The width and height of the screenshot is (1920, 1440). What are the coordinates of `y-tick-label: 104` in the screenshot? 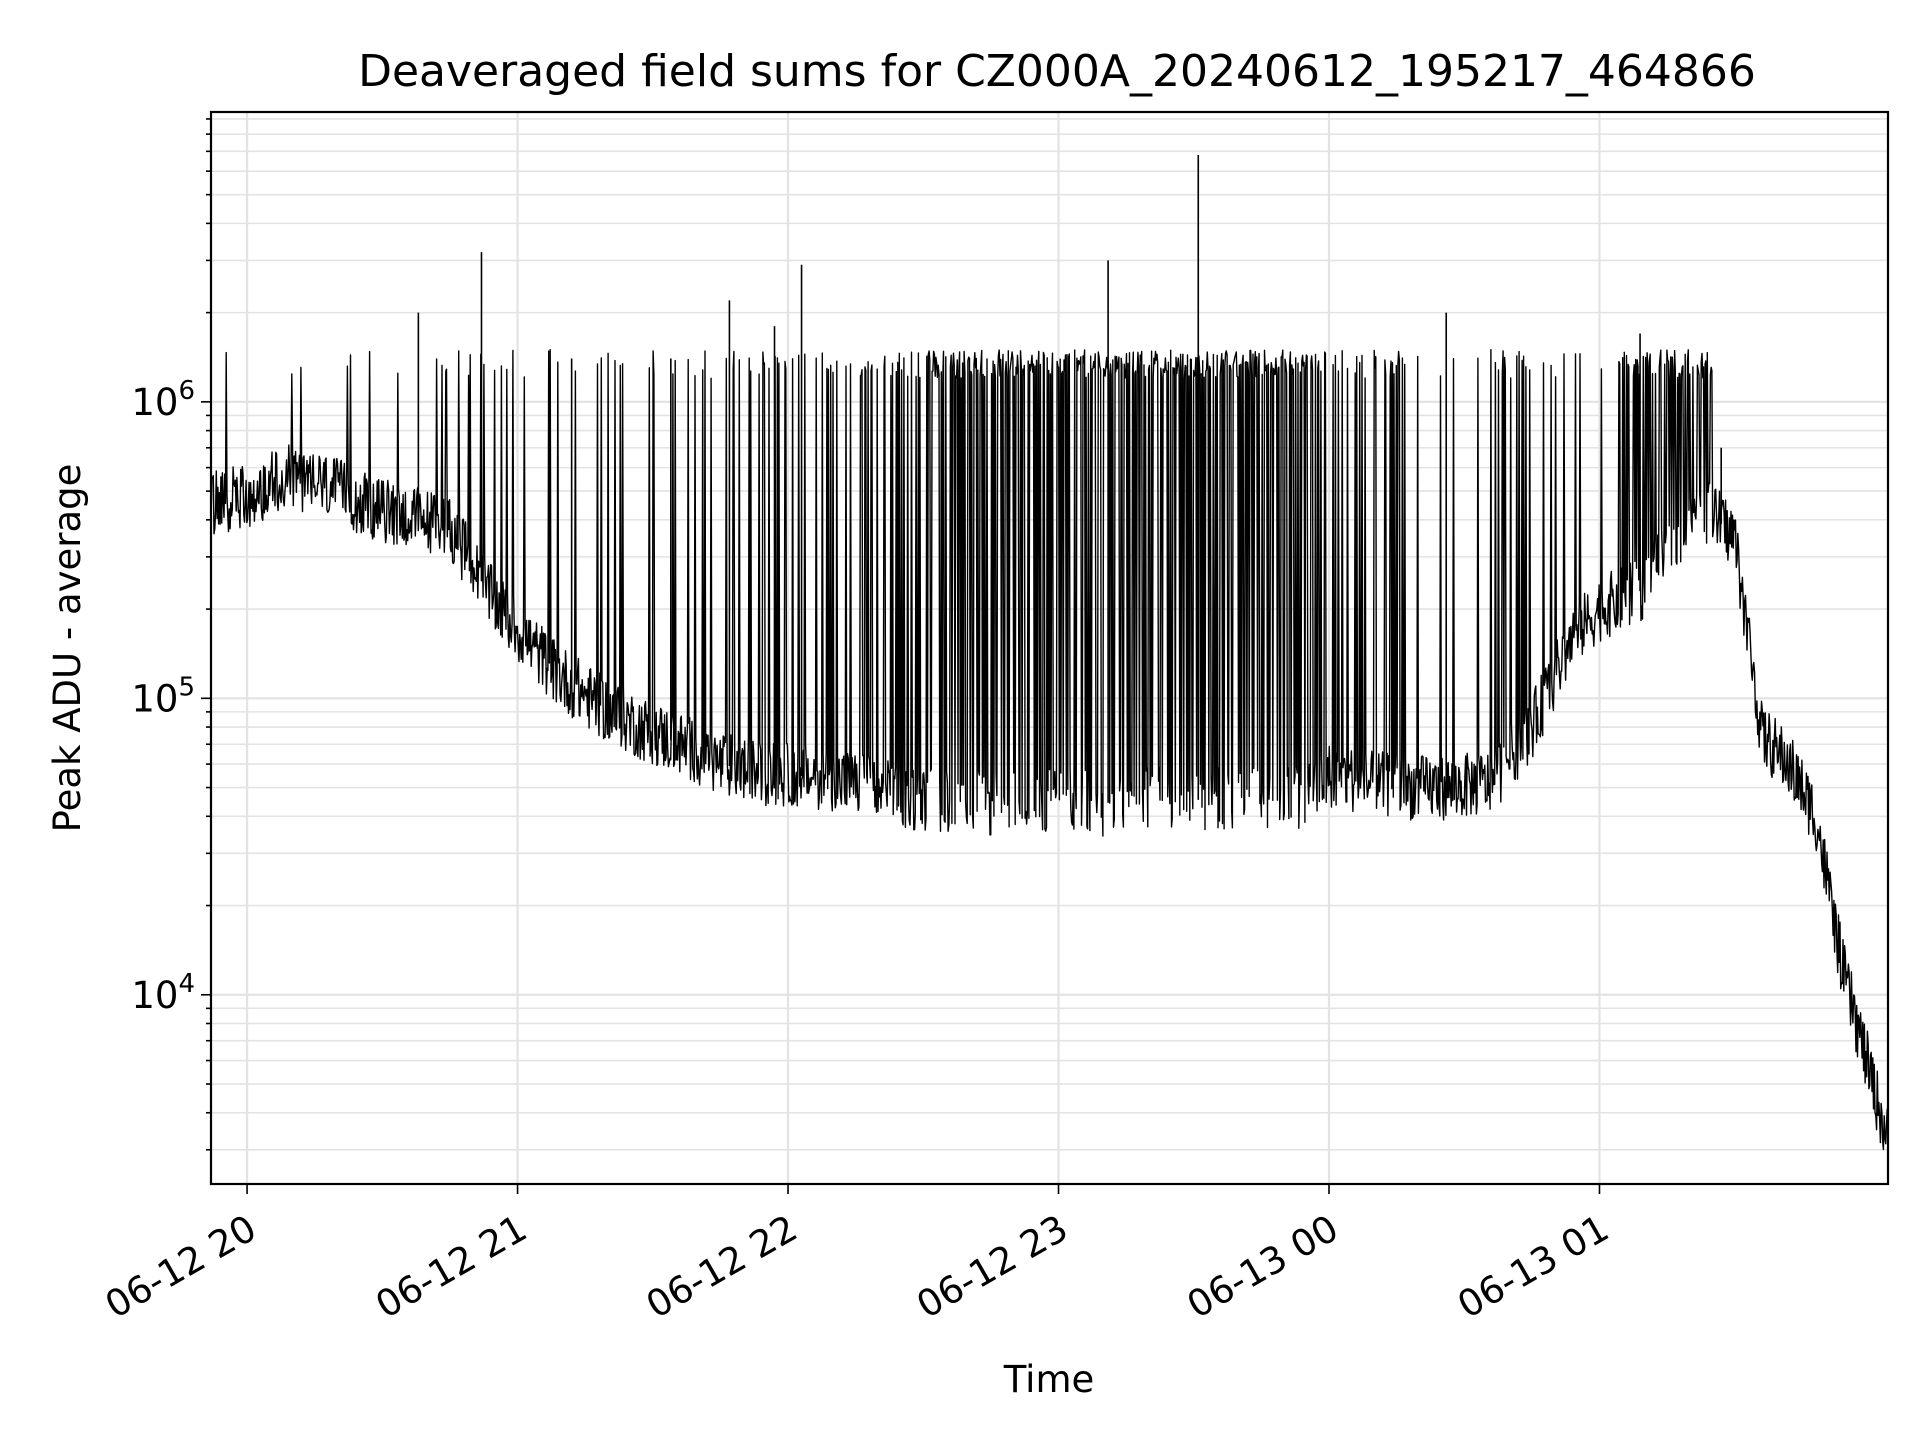 It's located at (163, 993).